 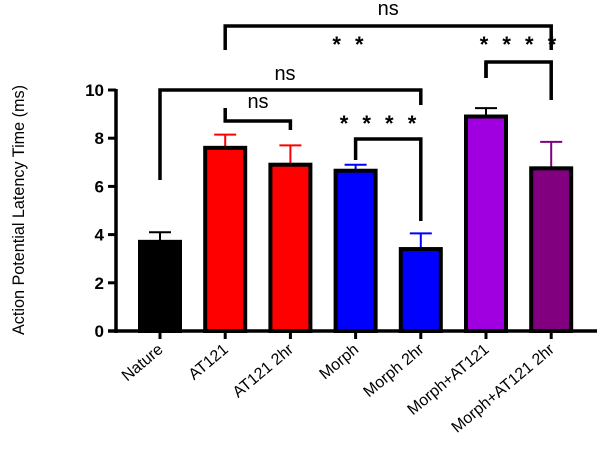 What do you see at coordinates (264, 371) in the screenshot?
I see `x-tick-label: AT121 2hr` at bounding box center [264, 371].